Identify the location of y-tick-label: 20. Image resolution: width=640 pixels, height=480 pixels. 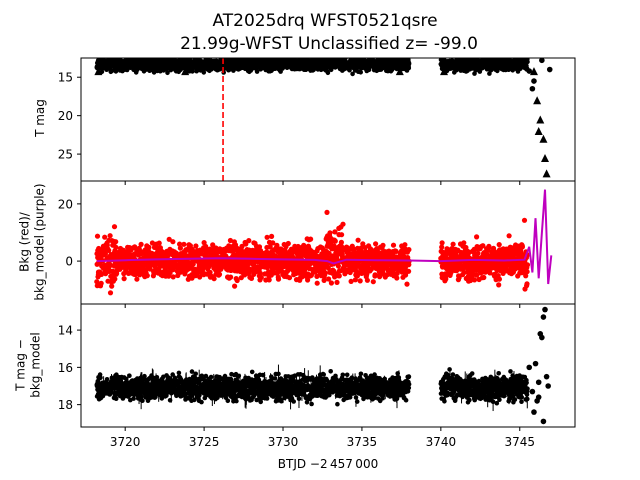
(65, 204).